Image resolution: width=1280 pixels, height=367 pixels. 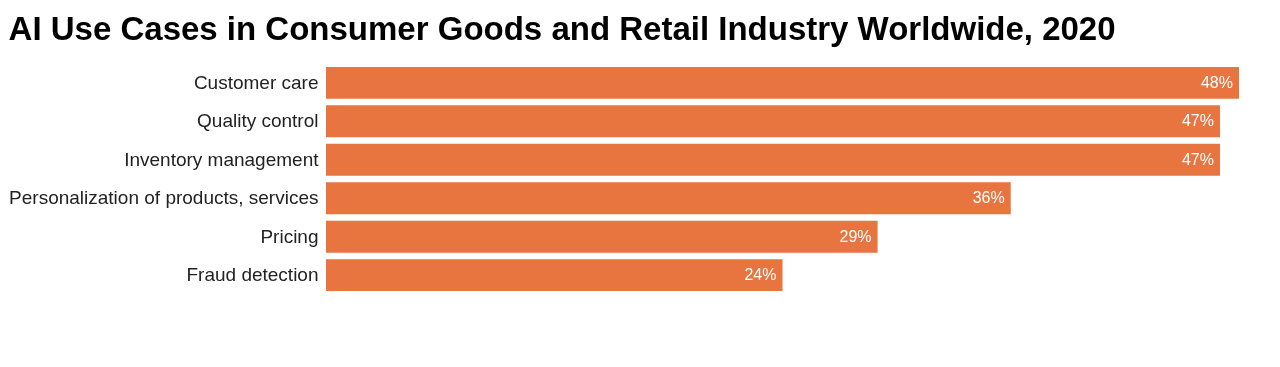 I want to click on y-tick-label: Pricing, so click(x=289, y=236).